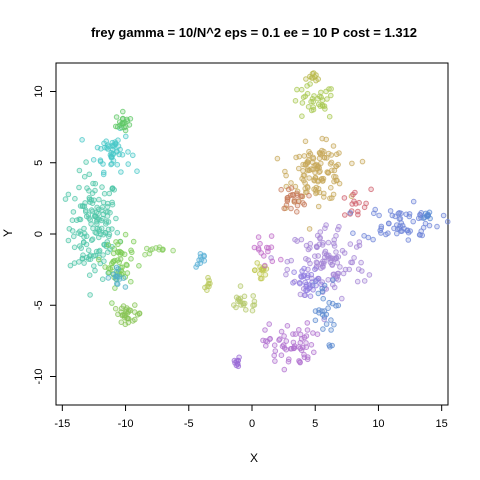 Image resolution: width=480 pixels, height=480 pixels. What do you see at coordinates (254, 458) in the screenshot?
I see `x-axis-label: X` at bounding box center [254, 458].